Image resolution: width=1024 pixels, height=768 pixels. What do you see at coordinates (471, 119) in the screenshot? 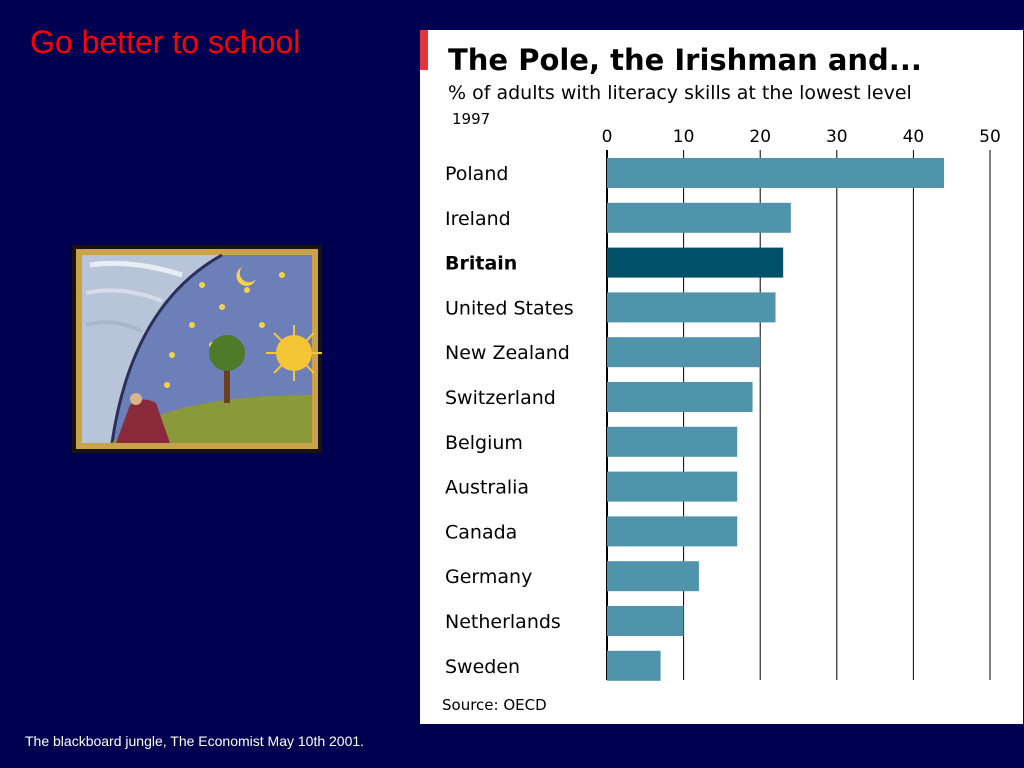
I see `chart-year: 1997` at bounding box center [471, 119].